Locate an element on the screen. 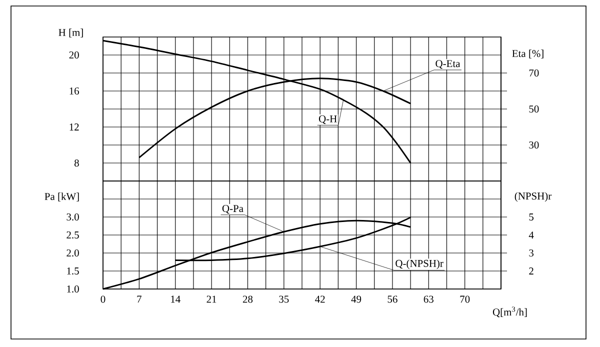 Image resolution: width=600 pixels, height=347 pixels. x-tick-label: 7 is located at coordinates (139, 299).